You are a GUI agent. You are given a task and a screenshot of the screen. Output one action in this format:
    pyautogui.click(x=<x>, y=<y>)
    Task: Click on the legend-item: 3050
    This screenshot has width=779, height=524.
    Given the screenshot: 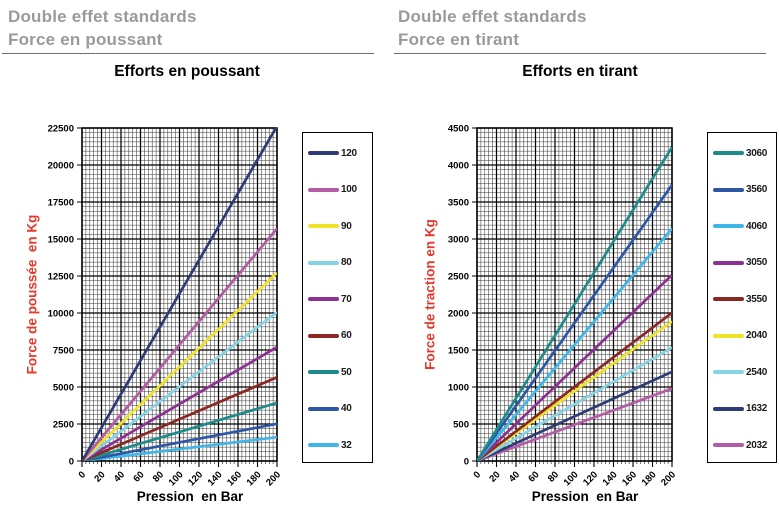 What is the action you would take?
    pyautogui.click(x=740, y=262)
    